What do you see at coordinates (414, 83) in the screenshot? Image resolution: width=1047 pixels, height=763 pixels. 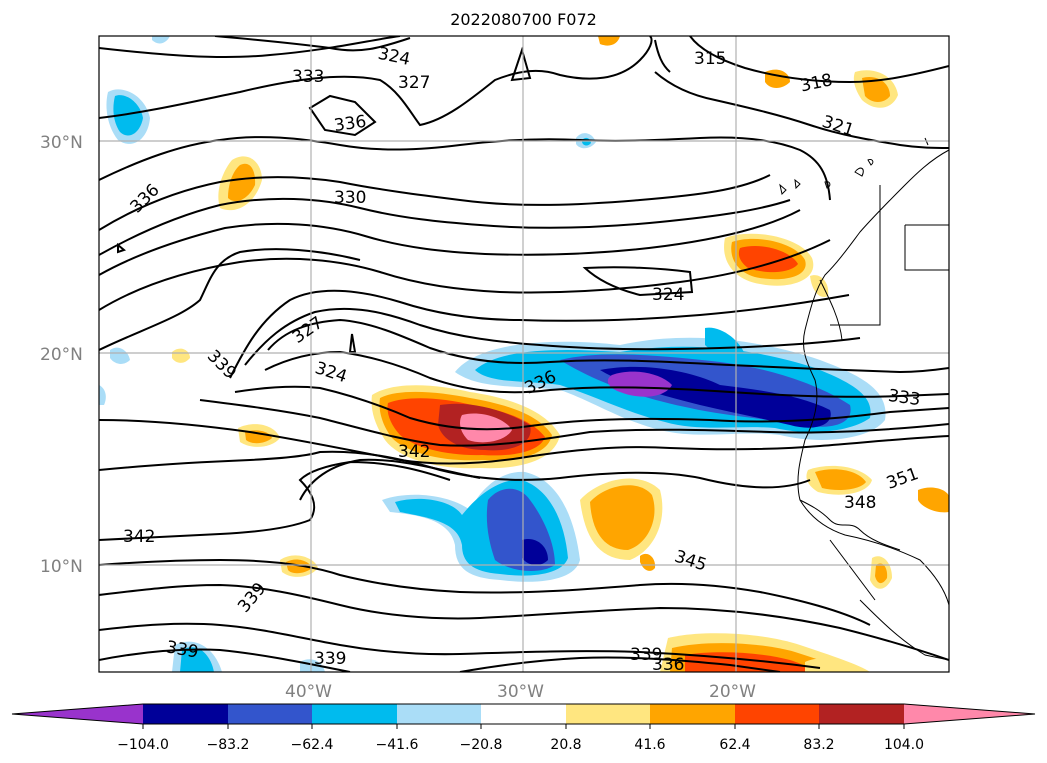 I see `contour-label: 327` at bounding box center [414, 83].